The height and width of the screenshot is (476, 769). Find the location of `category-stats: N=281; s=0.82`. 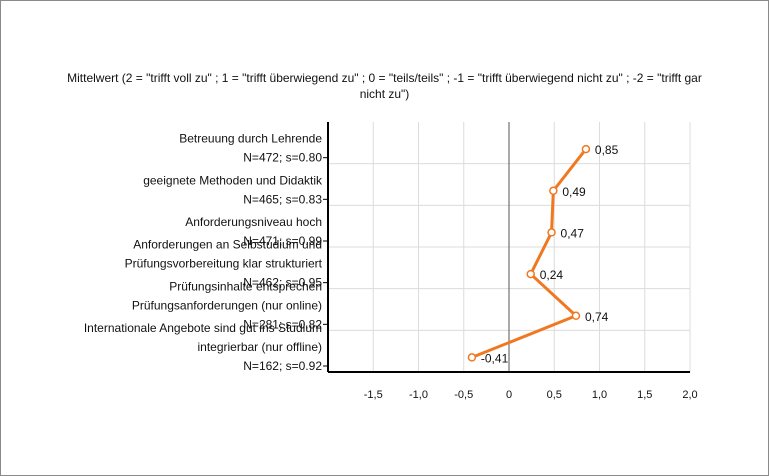

category-stats: N=281; s=0.82 is located at coordinates (282, 324).